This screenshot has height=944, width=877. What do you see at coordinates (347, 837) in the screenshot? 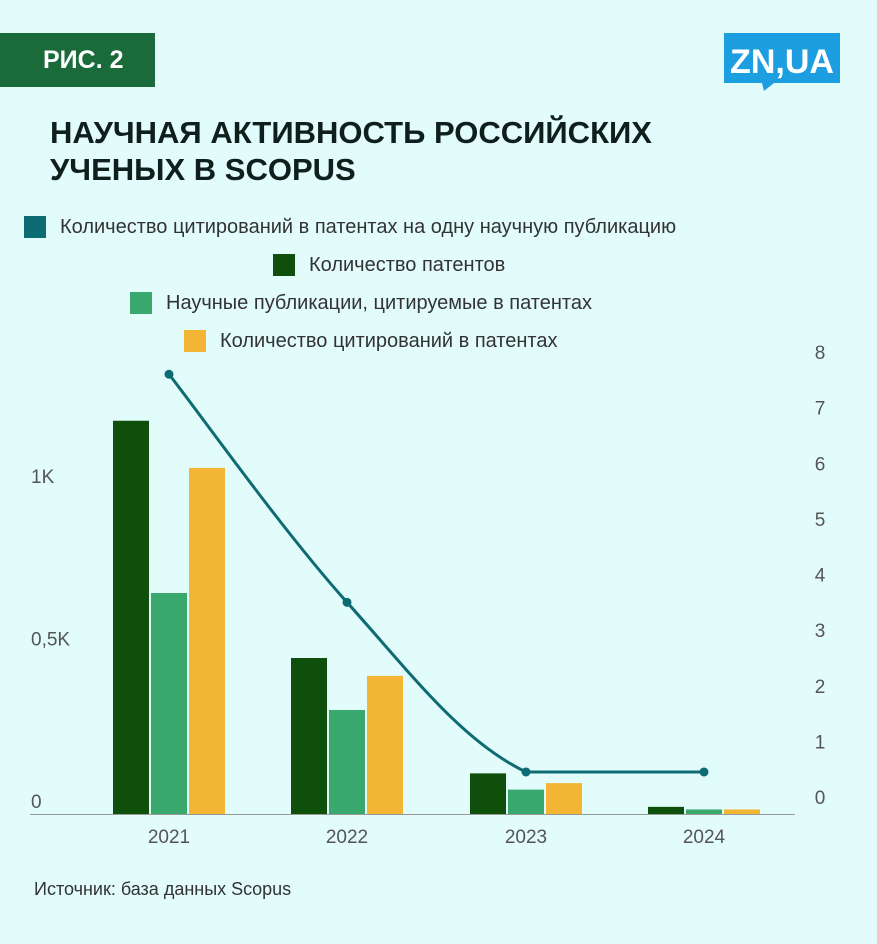
I see `x-axis-tick-label: 2022` at bounding box center [347, 837].